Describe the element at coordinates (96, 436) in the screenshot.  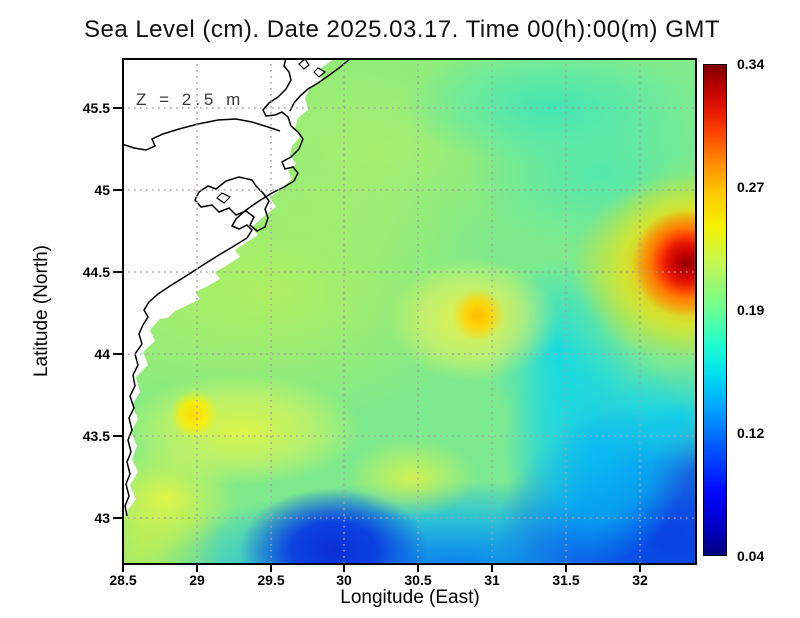
I see `y-tick-label: 43.5` at that location.